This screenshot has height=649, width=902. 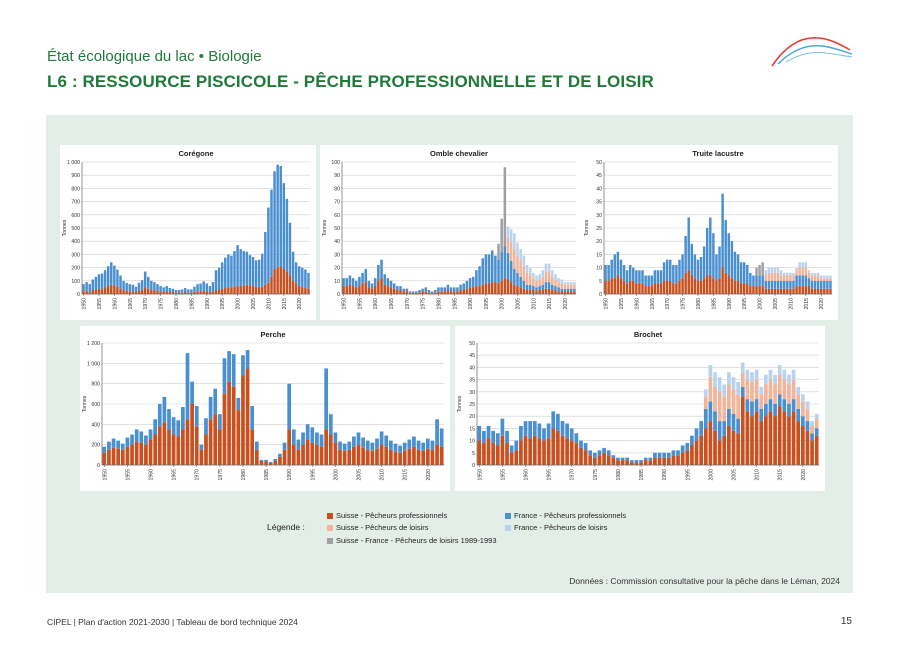 What do you see at coordinates (360, 475) in the screenshot?
I see `x-tick-label: 2005` at bounding box center [360, 475].